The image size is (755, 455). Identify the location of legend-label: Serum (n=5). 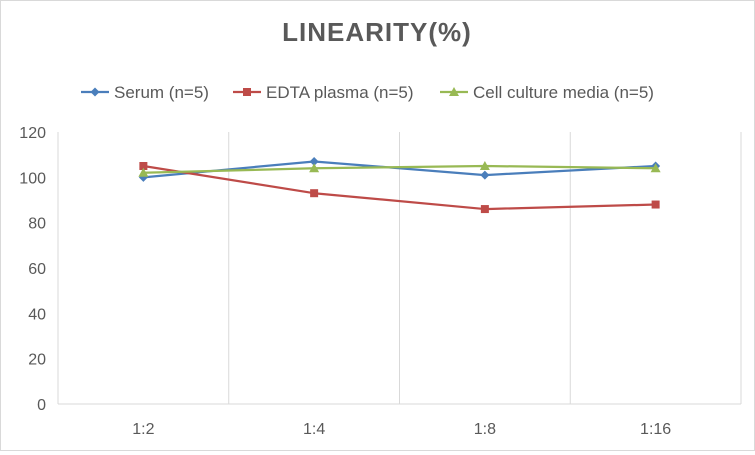
(161, 92).